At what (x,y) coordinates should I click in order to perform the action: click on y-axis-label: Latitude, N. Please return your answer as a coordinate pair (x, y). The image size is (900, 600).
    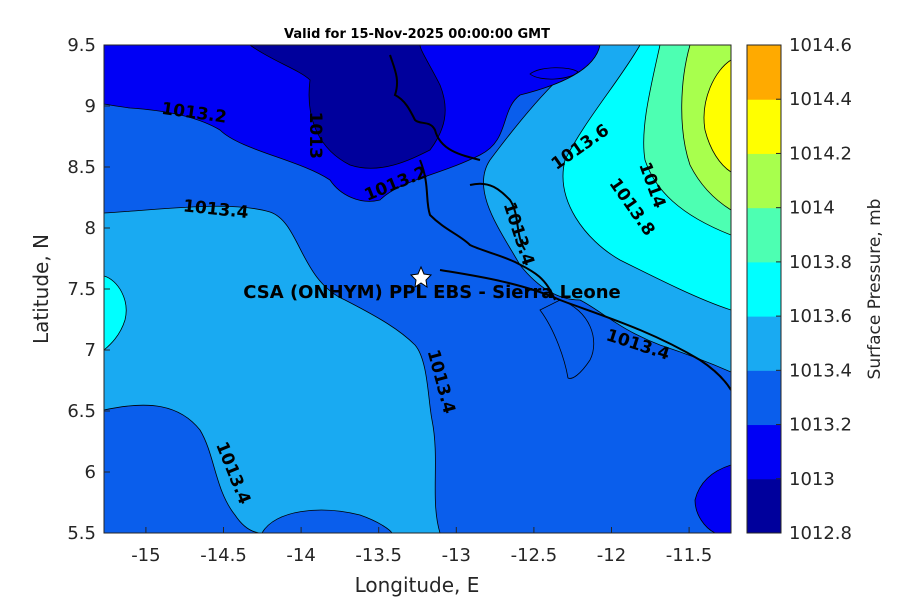
    Looking at the image, I should click on (41, 289).